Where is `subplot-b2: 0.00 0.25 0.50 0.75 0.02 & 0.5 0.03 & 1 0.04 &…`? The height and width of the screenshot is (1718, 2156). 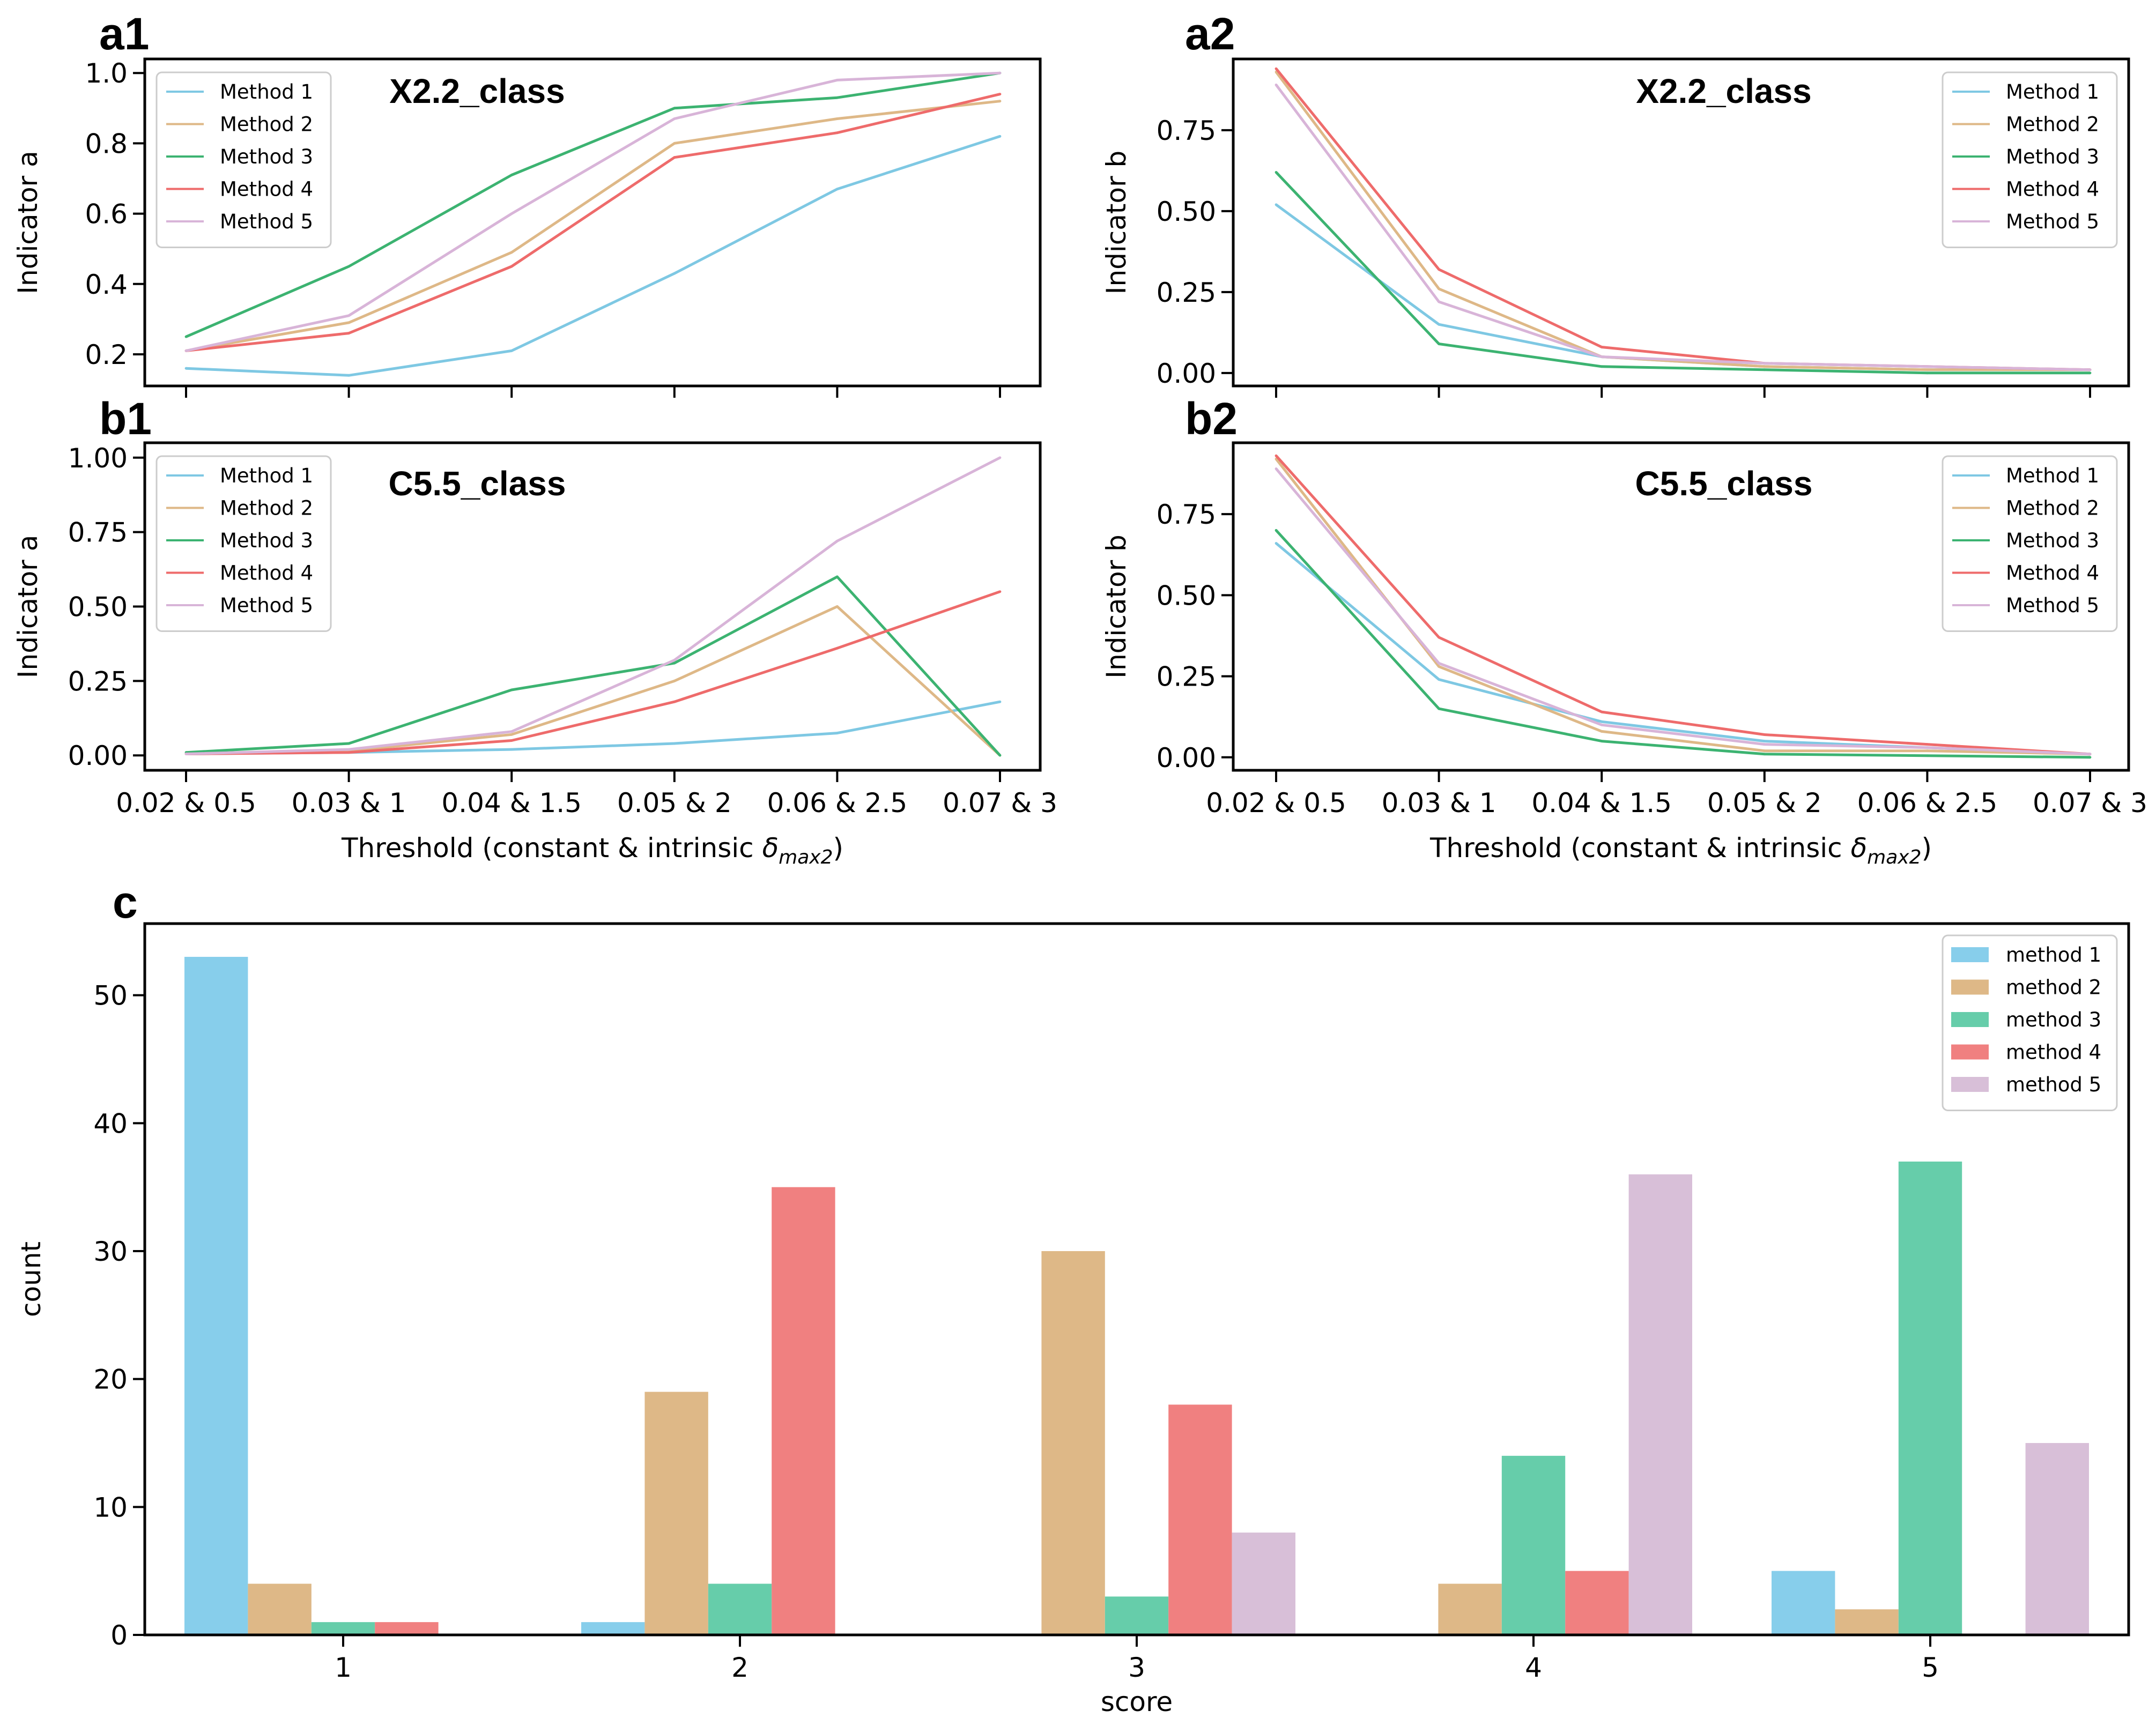
subplot-b2: 0.00 0.25 0.50 0.75 0.02 & 0.5 0.03 & 1 0.04 &… is located at coordinates (1624, 630).